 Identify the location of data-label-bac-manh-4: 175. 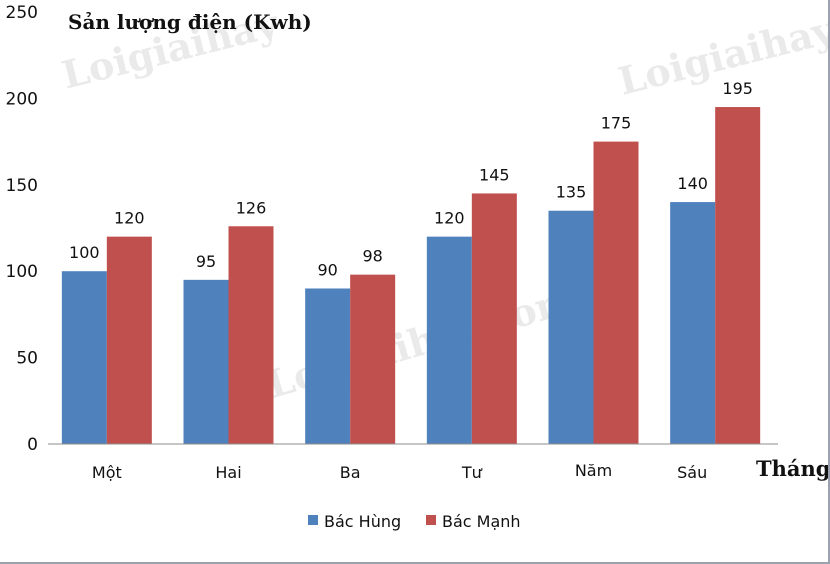
(616, 123).